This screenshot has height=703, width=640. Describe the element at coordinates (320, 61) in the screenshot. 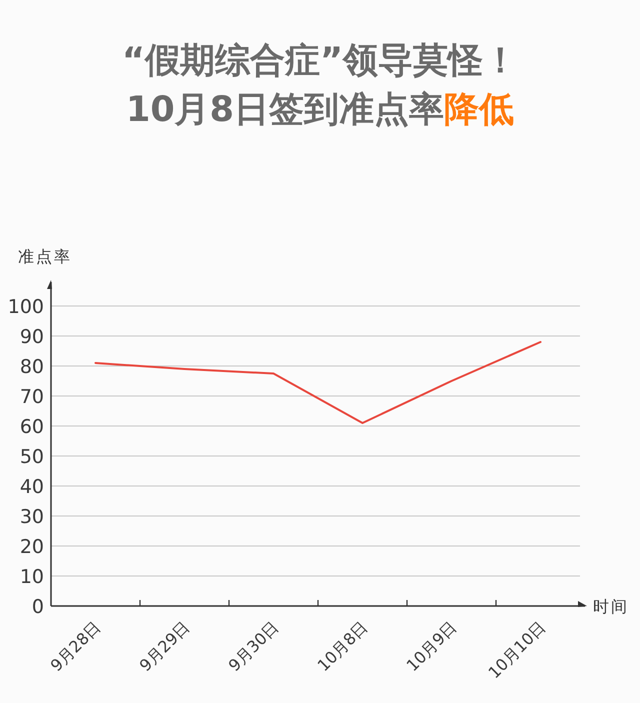

I see `title: “假期综合症”领导莫怪！` at that location.